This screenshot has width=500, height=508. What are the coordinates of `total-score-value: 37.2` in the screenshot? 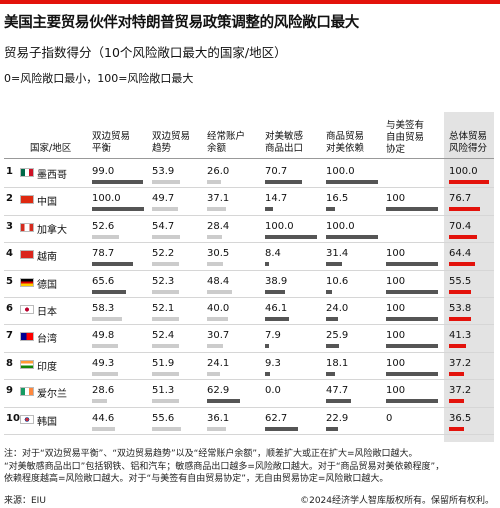 It's located at (460, 363).